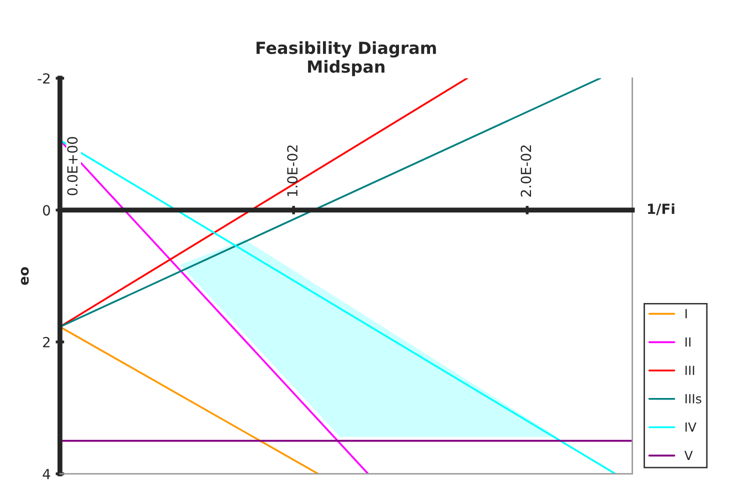 Image resolution: width=731 pixels, height=492 pixels. Describe the element at coordinates (691, 427) in the screenshot. I see `legend-label: IV` at that location.